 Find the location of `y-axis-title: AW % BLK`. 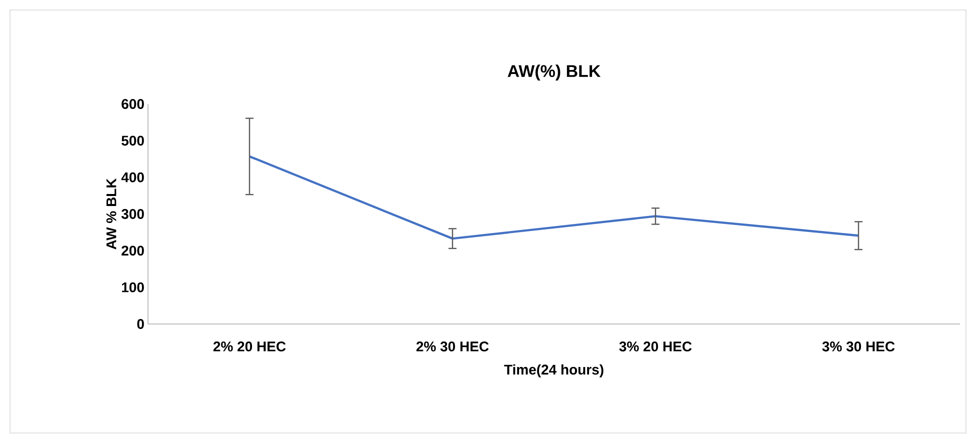

y-axis-title: AW % BLK is located at coordinates (111, 214).